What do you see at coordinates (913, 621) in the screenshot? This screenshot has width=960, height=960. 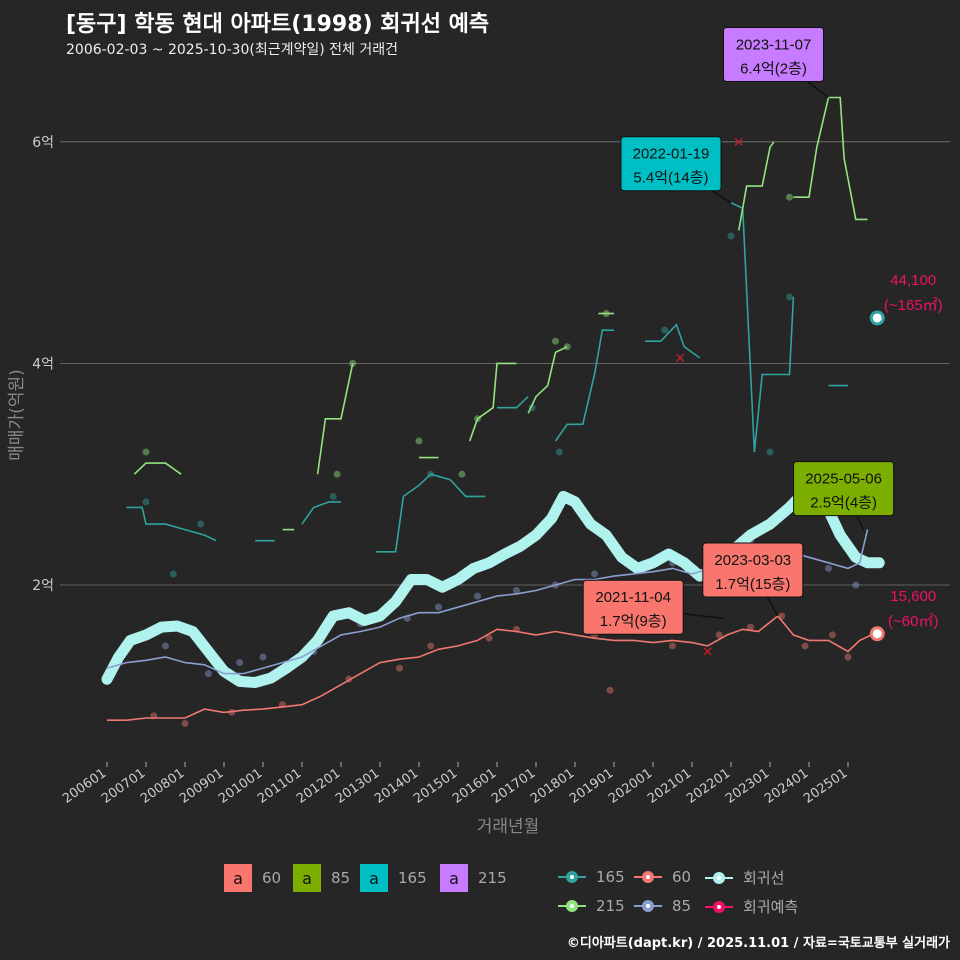 I see `prediction-area: (~60㎡)` at bounding box center [913, 621].